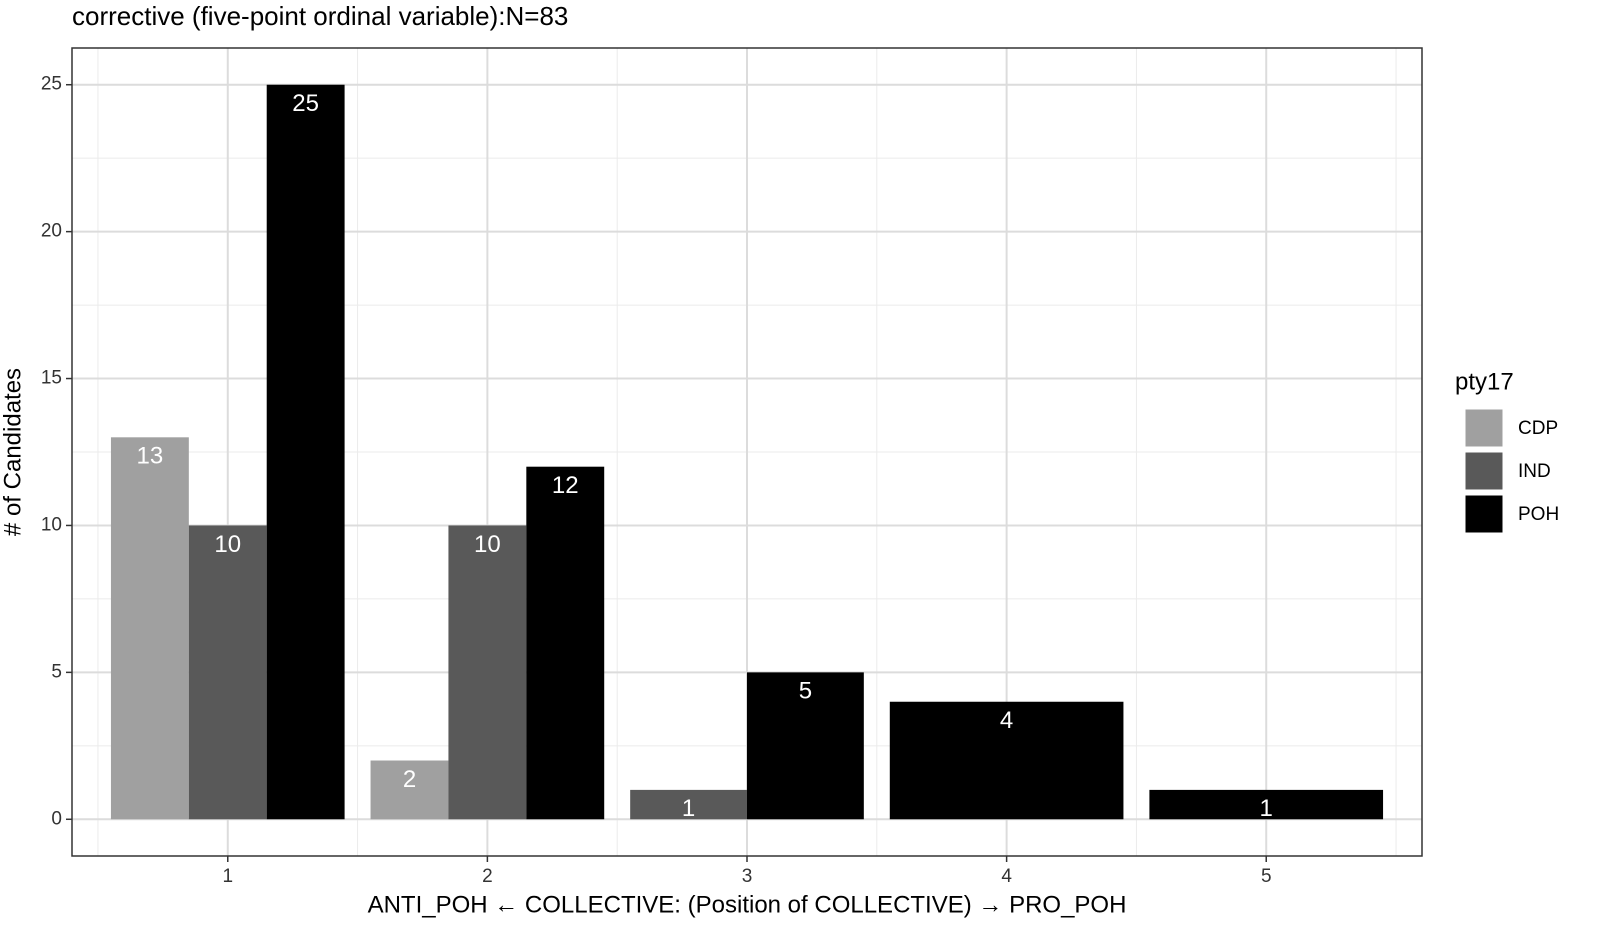 The height and width of the screenshot is (944, 1600). I want to click on legend-title: pty17, so click(1484, 381).